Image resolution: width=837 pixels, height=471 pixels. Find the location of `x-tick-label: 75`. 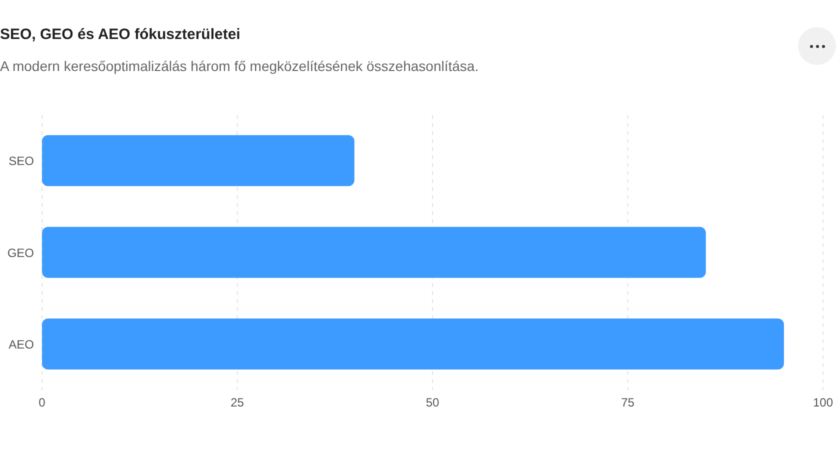

x-tick-label: 75 is located at coordinates (628, 403).